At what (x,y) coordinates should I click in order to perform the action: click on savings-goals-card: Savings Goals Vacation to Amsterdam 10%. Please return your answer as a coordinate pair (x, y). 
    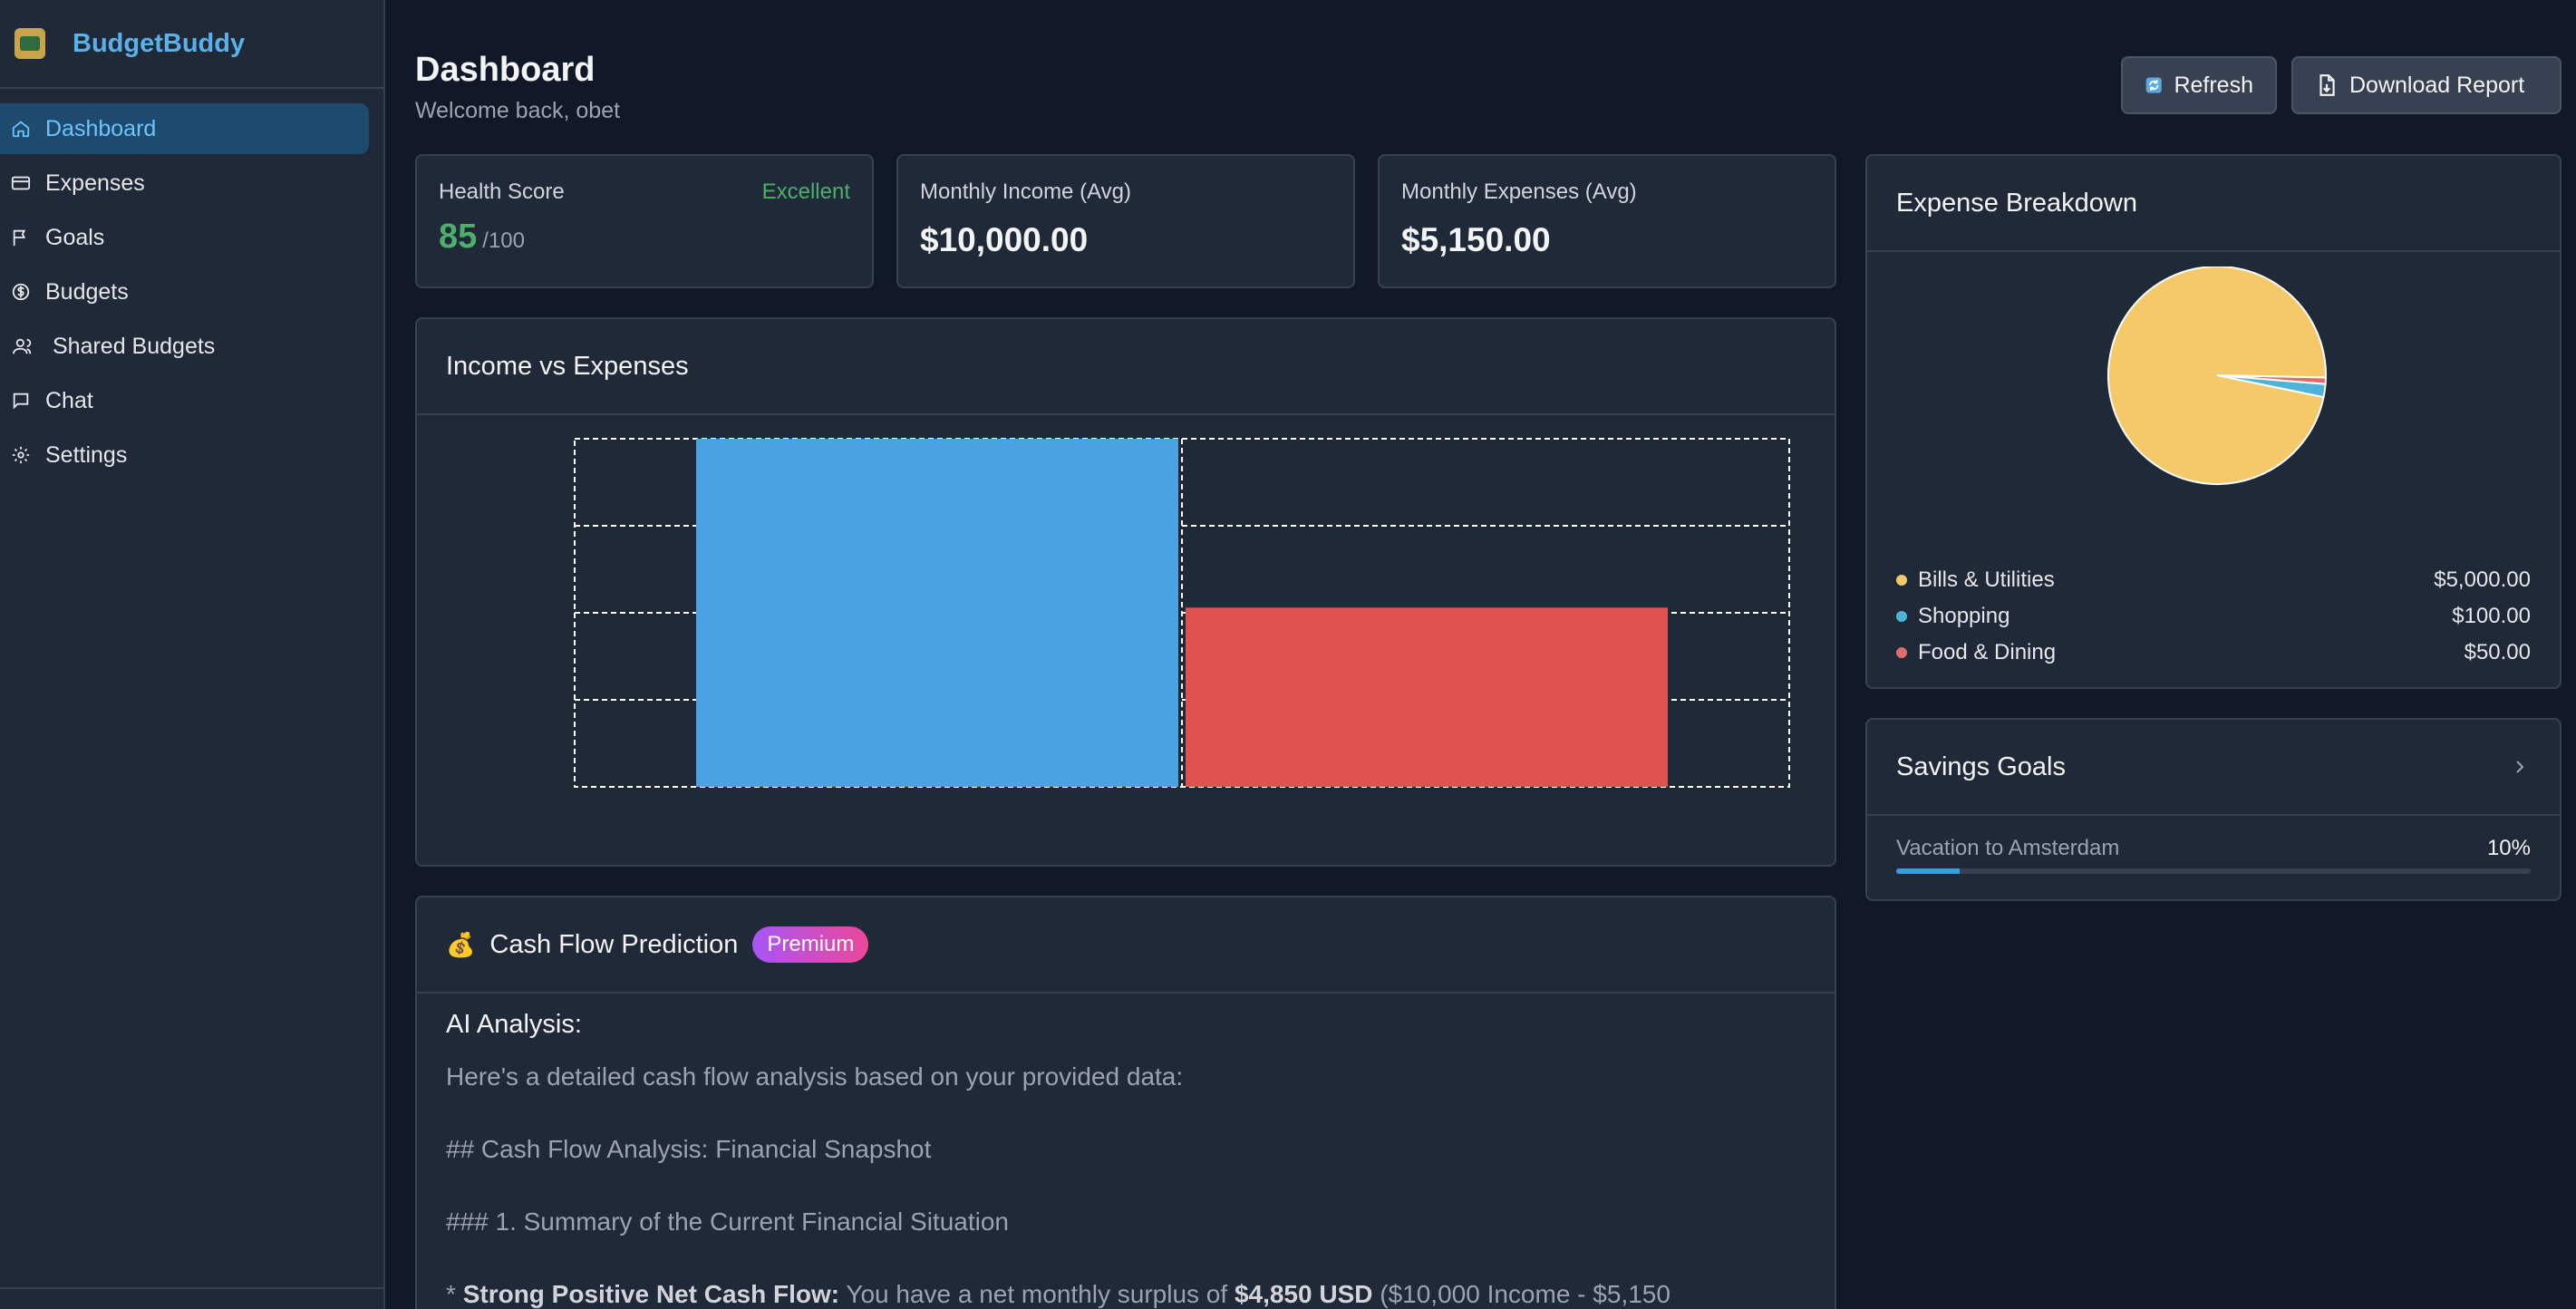
    Looking at the image, I should click on (2213, 809).